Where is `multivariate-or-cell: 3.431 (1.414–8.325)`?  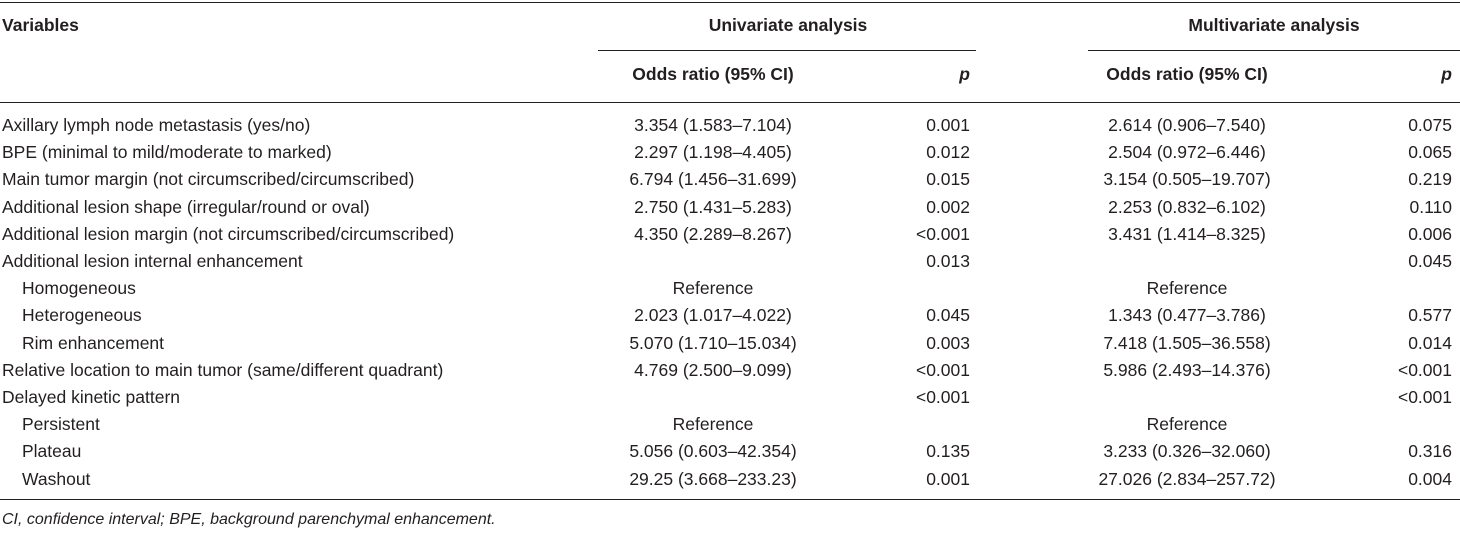 multivariate-or-cell: 3.431 (1.414–8.325) is located at coordinates (1187, 233).